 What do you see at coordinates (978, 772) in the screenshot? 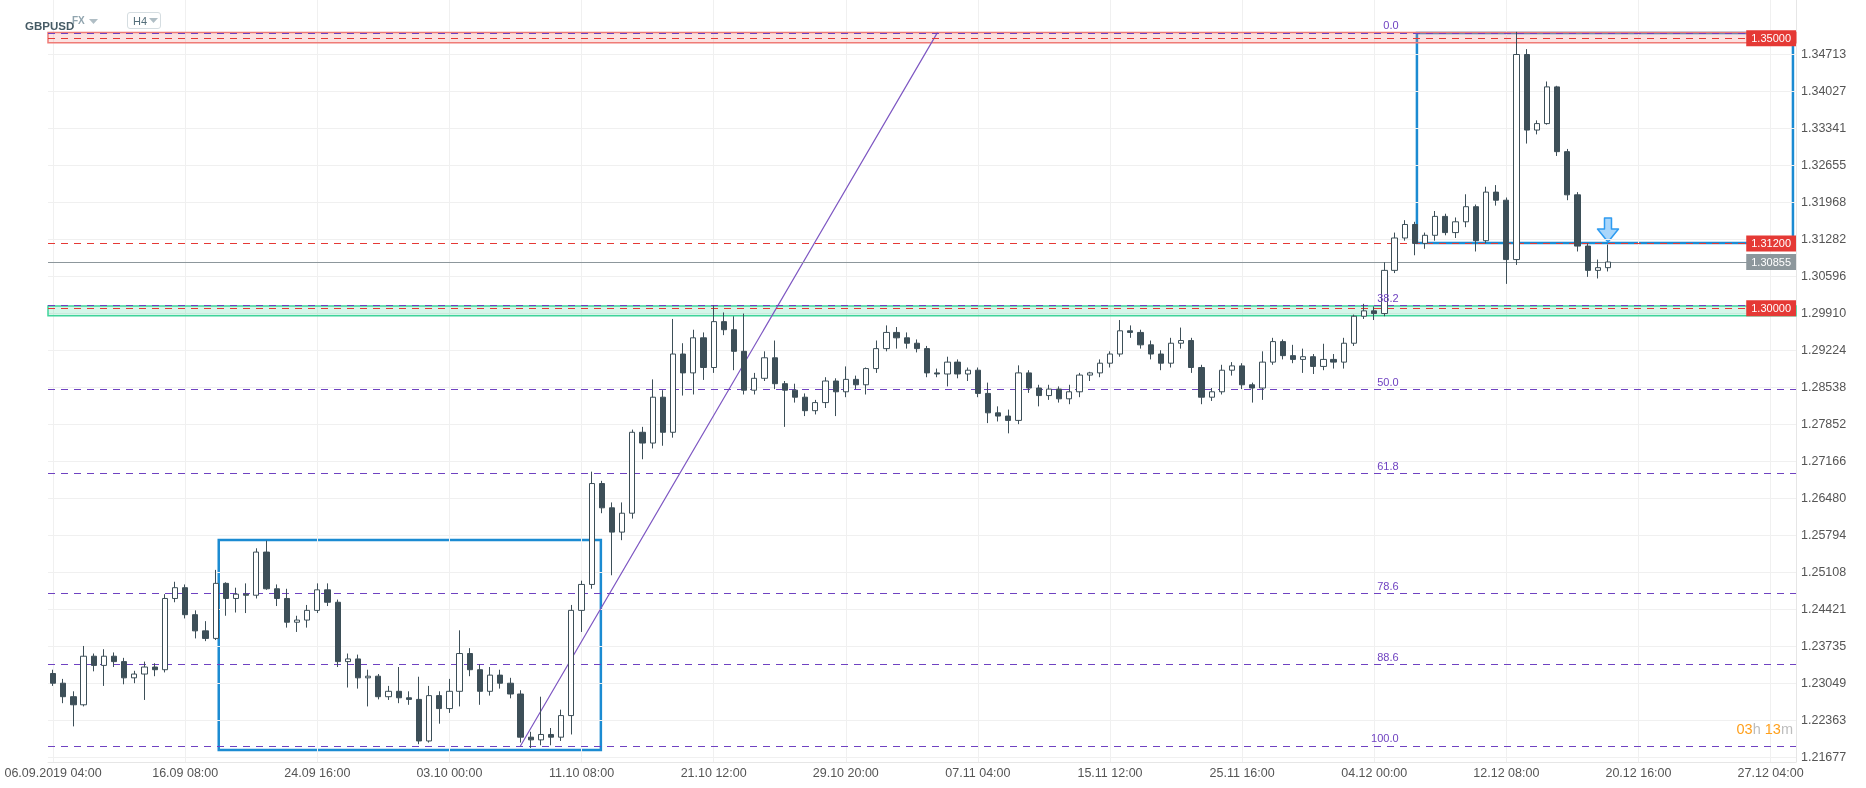
I see `x-tick-label: 07.11 04:00` at bounding box center [978, 772].